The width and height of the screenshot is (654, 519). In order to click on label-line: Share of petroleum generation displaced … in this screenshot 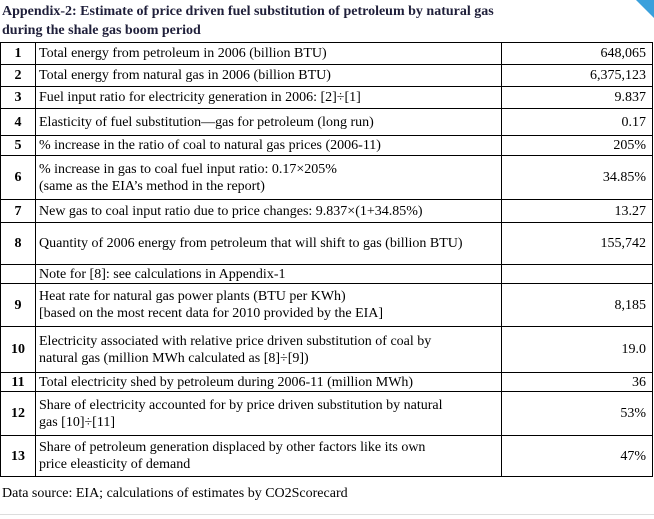, I will do `click(232, 447)`.